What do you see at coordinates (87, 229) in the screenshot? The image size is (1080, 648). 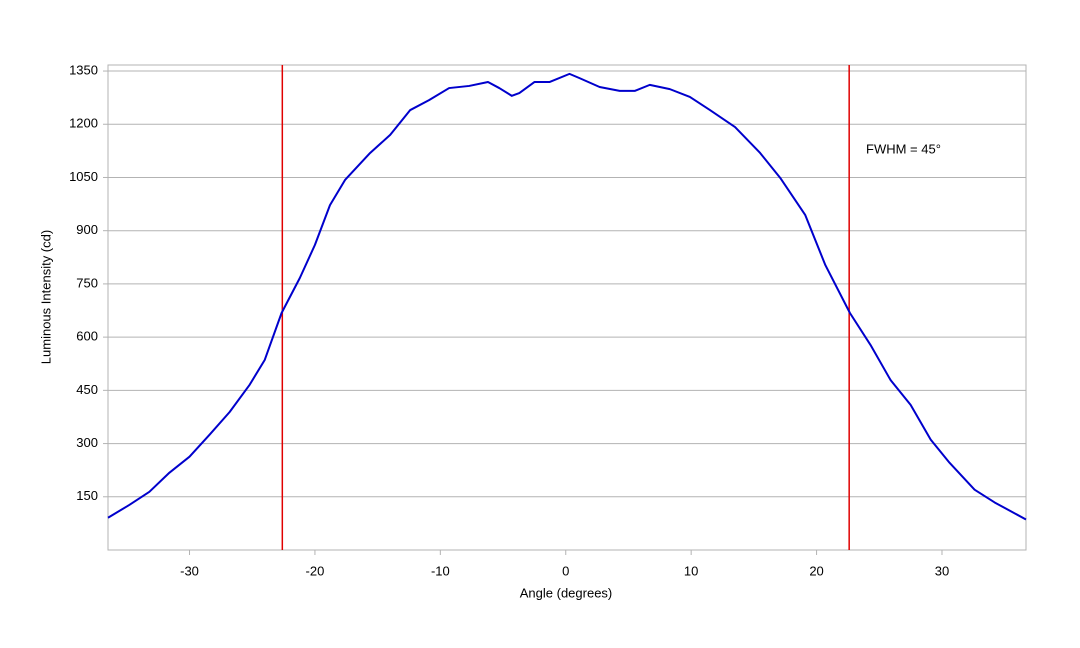 I see `y-tick-label: 900` at bounding box center [87, 229].